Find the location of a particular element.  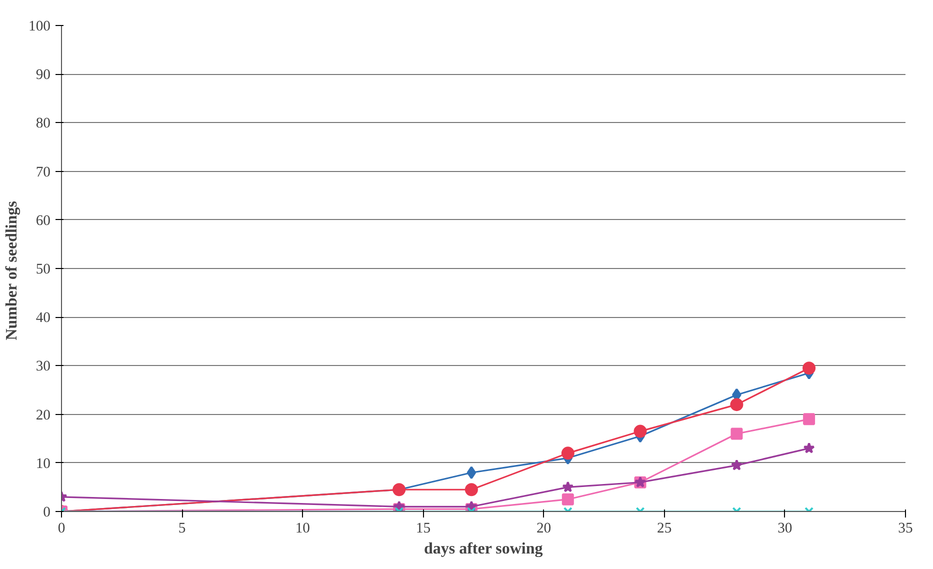

y-tick-label: 40 is located at coordinates (43, 318).